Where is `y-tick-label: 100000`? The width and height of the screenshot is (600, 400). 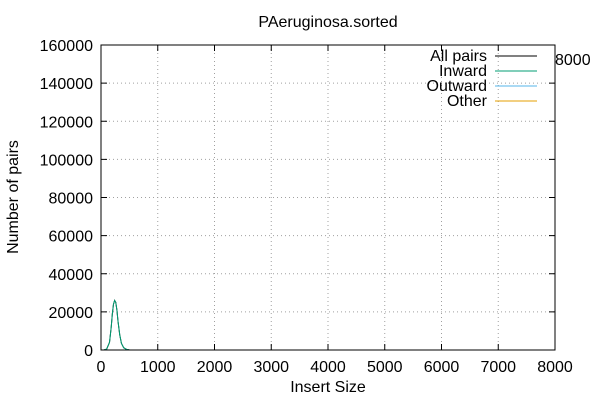 y-tick-label: 100000 is located at coordinates (66, 160).